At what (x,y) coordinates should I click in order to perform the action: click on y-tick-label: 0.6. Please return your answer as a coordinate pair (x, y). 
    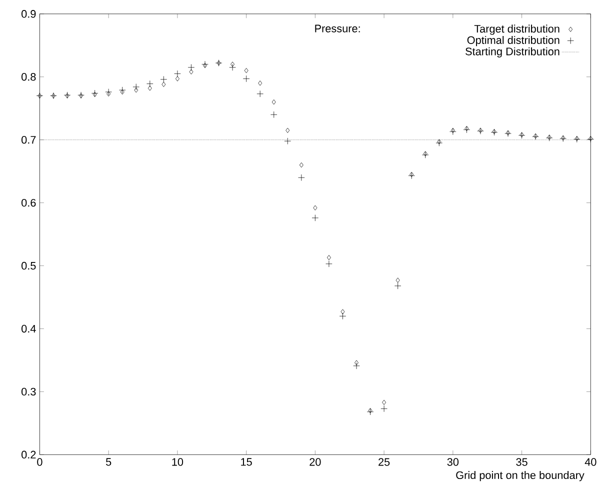
    Looking at the image, I should click on (29, 202).